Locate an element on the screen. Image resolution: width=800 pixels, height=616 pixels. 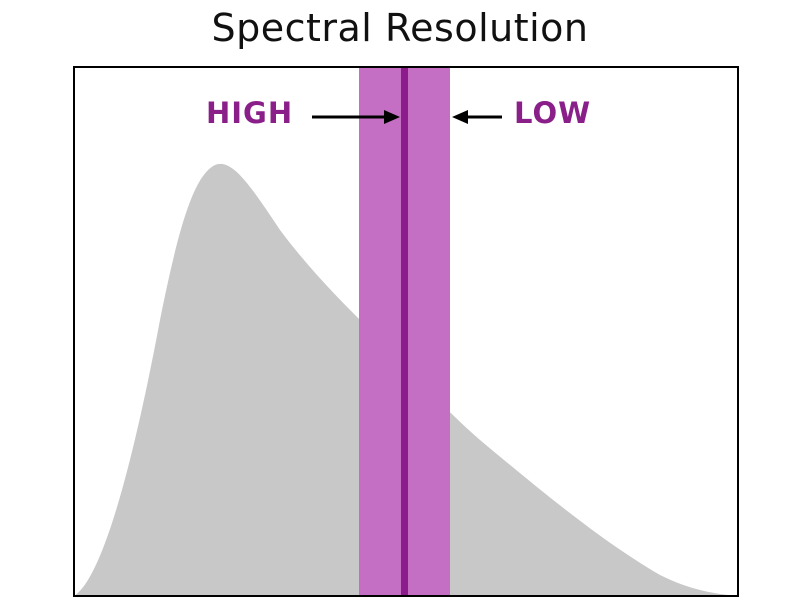
high-arrow is located at coordinates (356, 117).